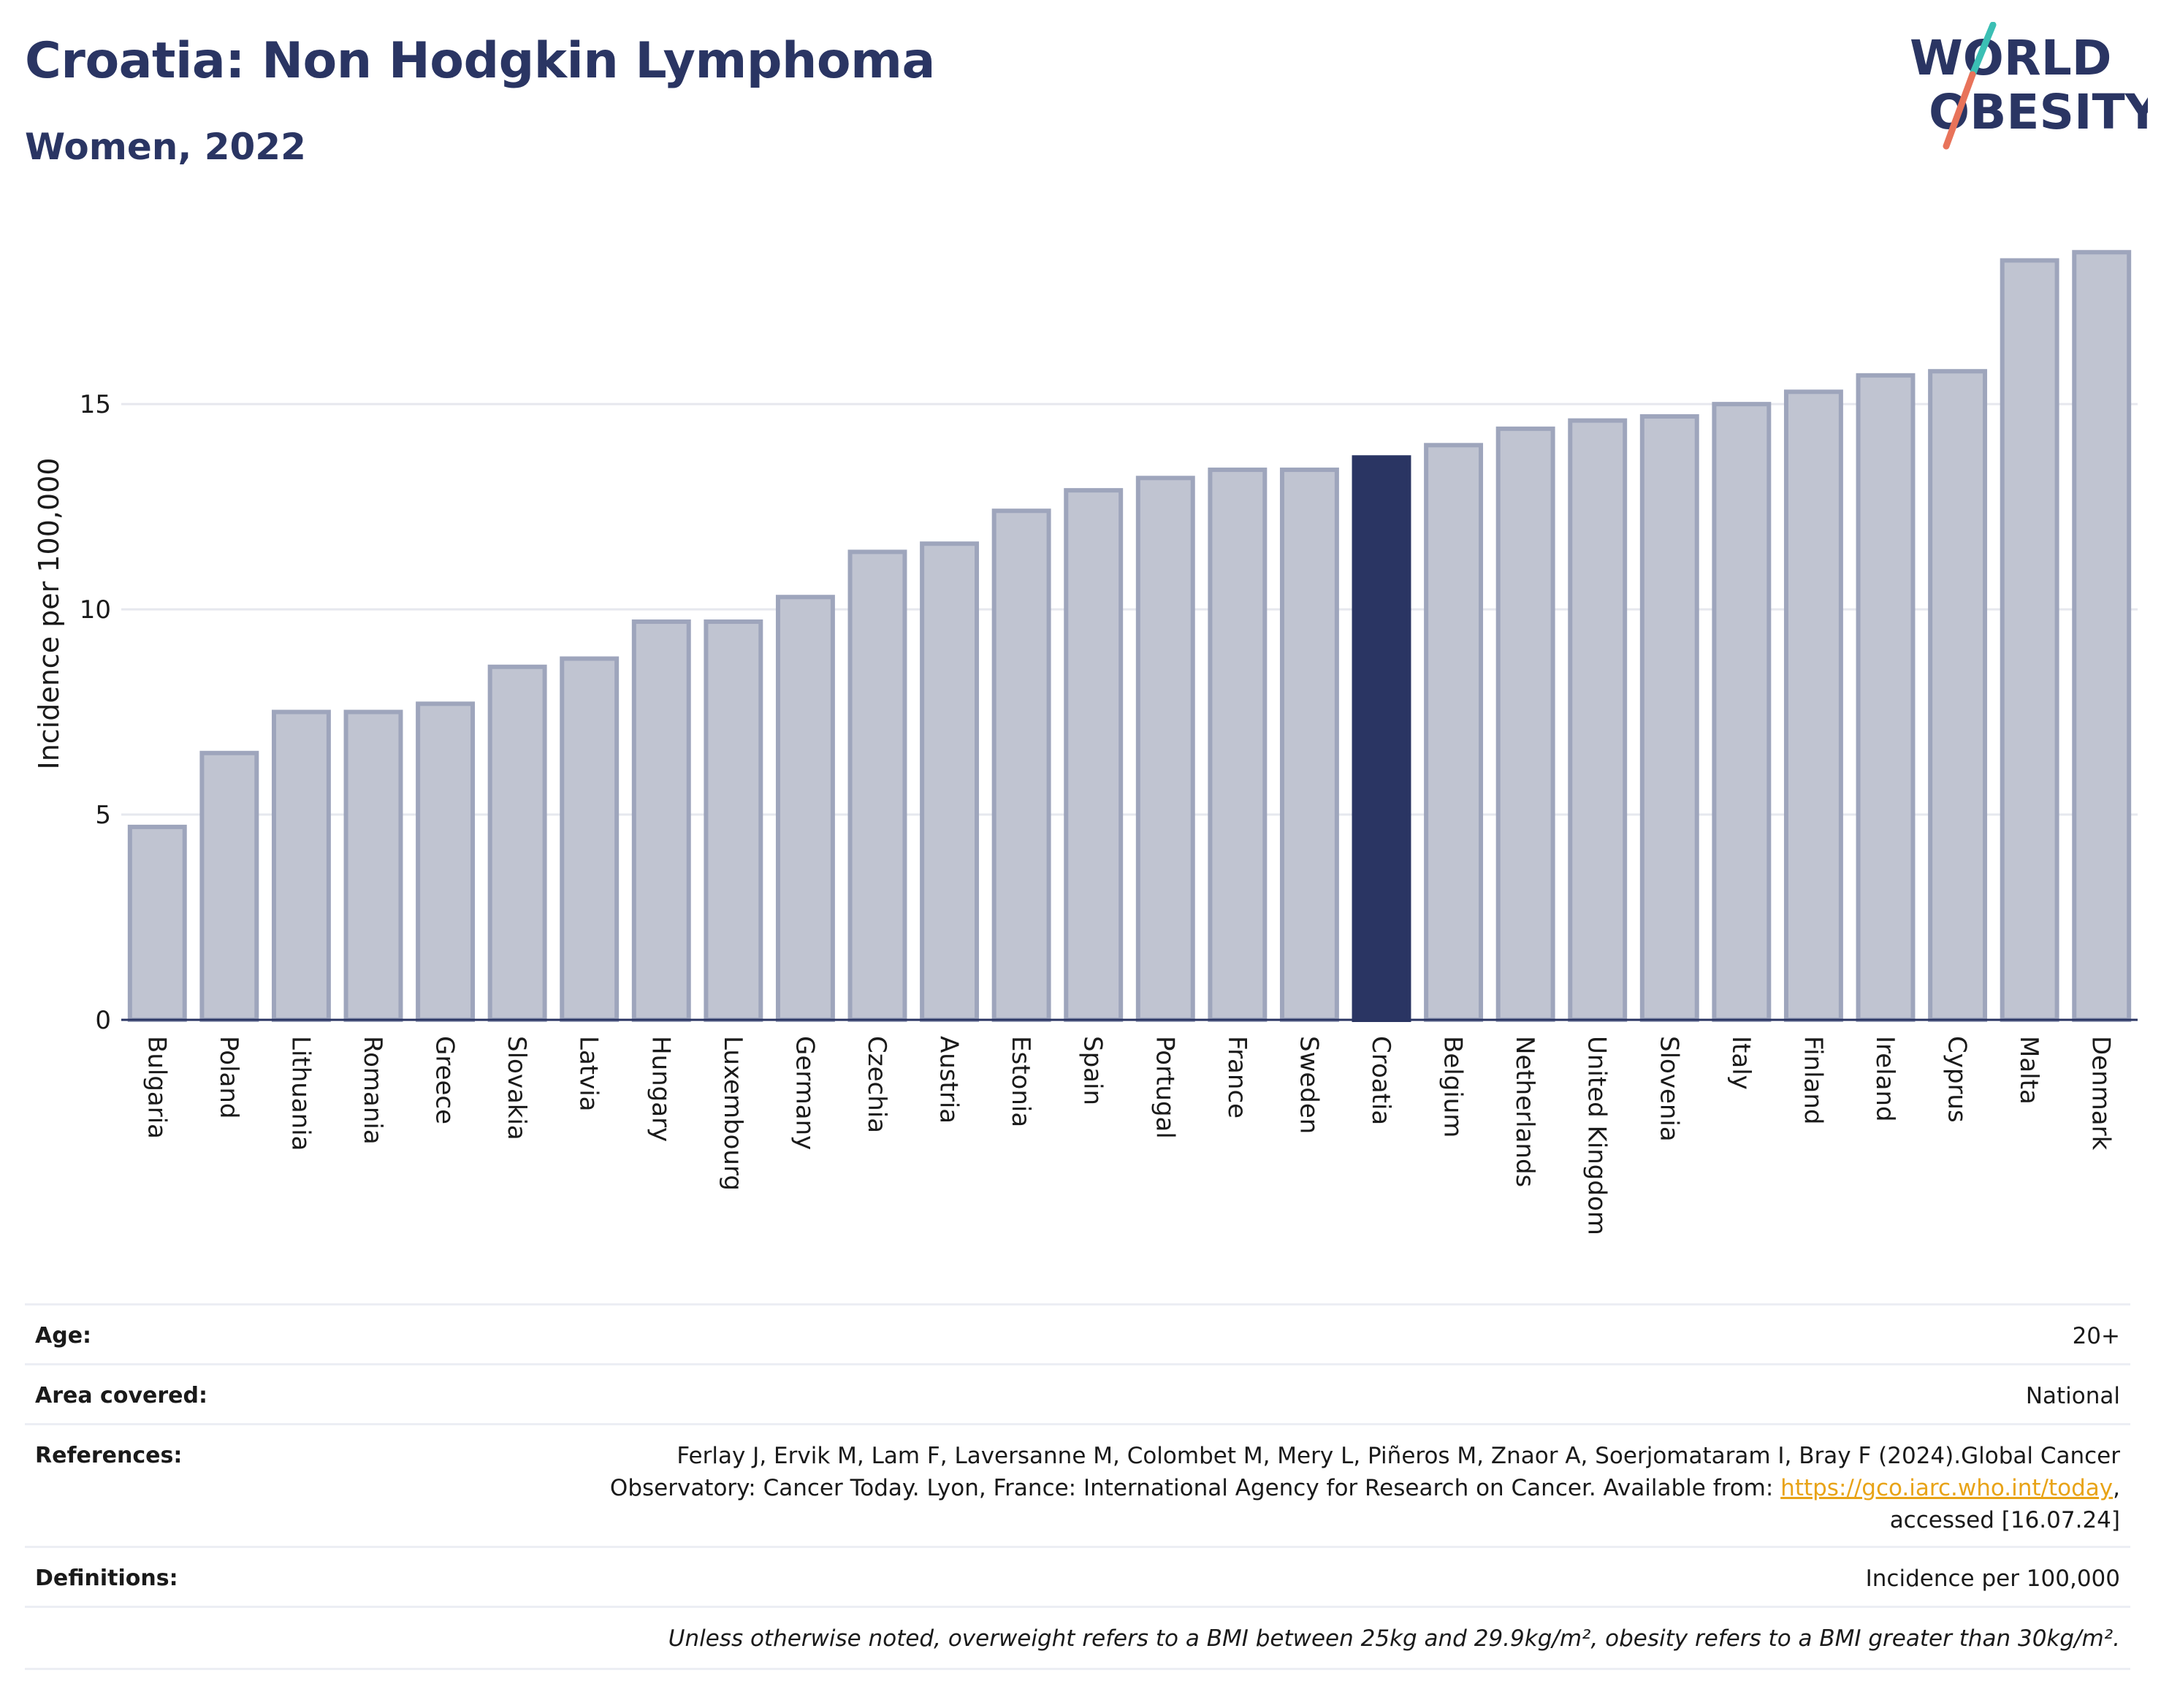 The image size is (2161, 1708). Describe the element at coordinates (103, 1021) in the screenshot. I see `y-tick-label: 0` at that location.